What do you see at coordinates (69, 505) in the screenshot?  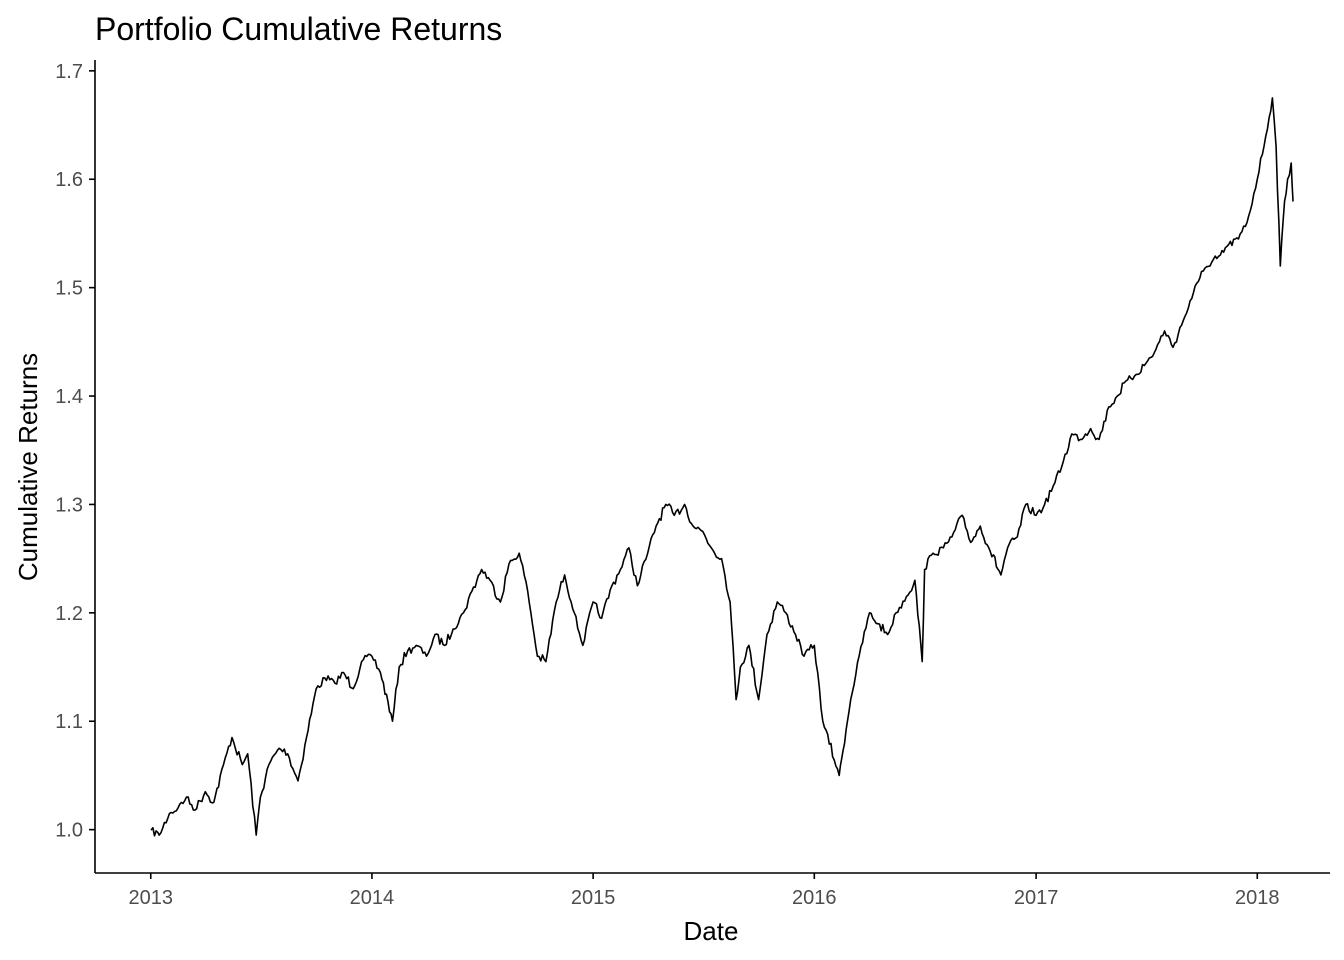 I see `y-tick-label: 1.3` at bounding box center [69, 505].